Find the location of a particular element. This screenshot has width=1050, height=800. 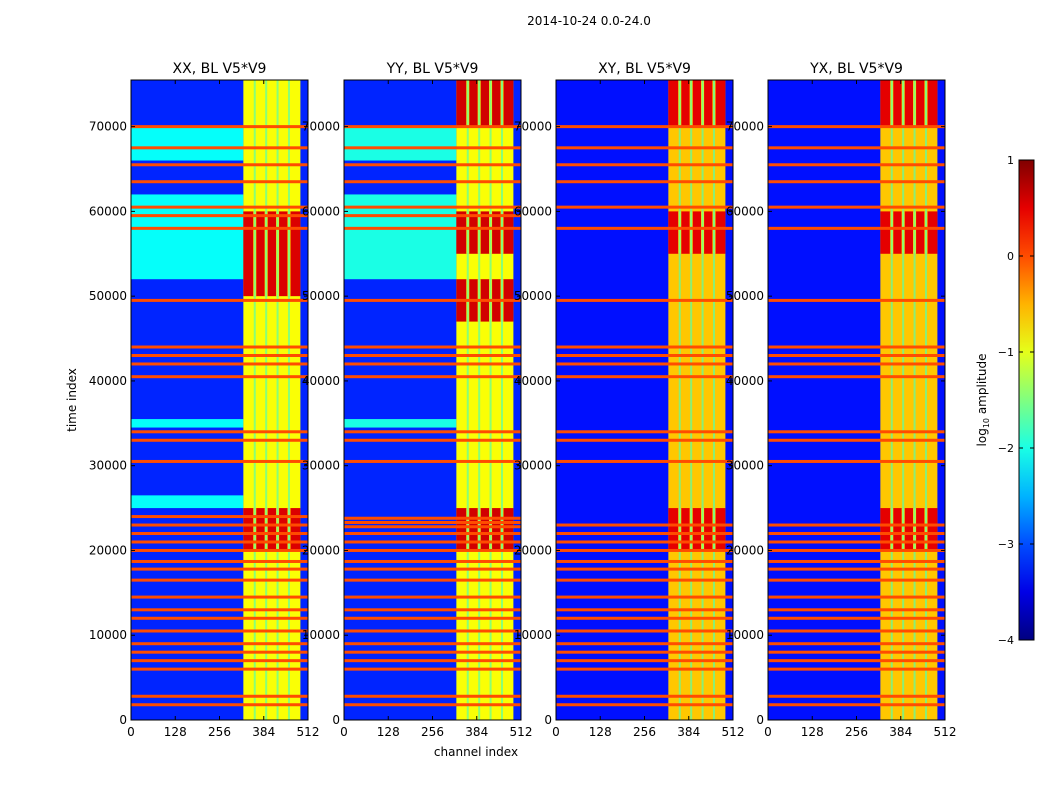

x-tick-label: 256 is located at coordinates (856, 732).